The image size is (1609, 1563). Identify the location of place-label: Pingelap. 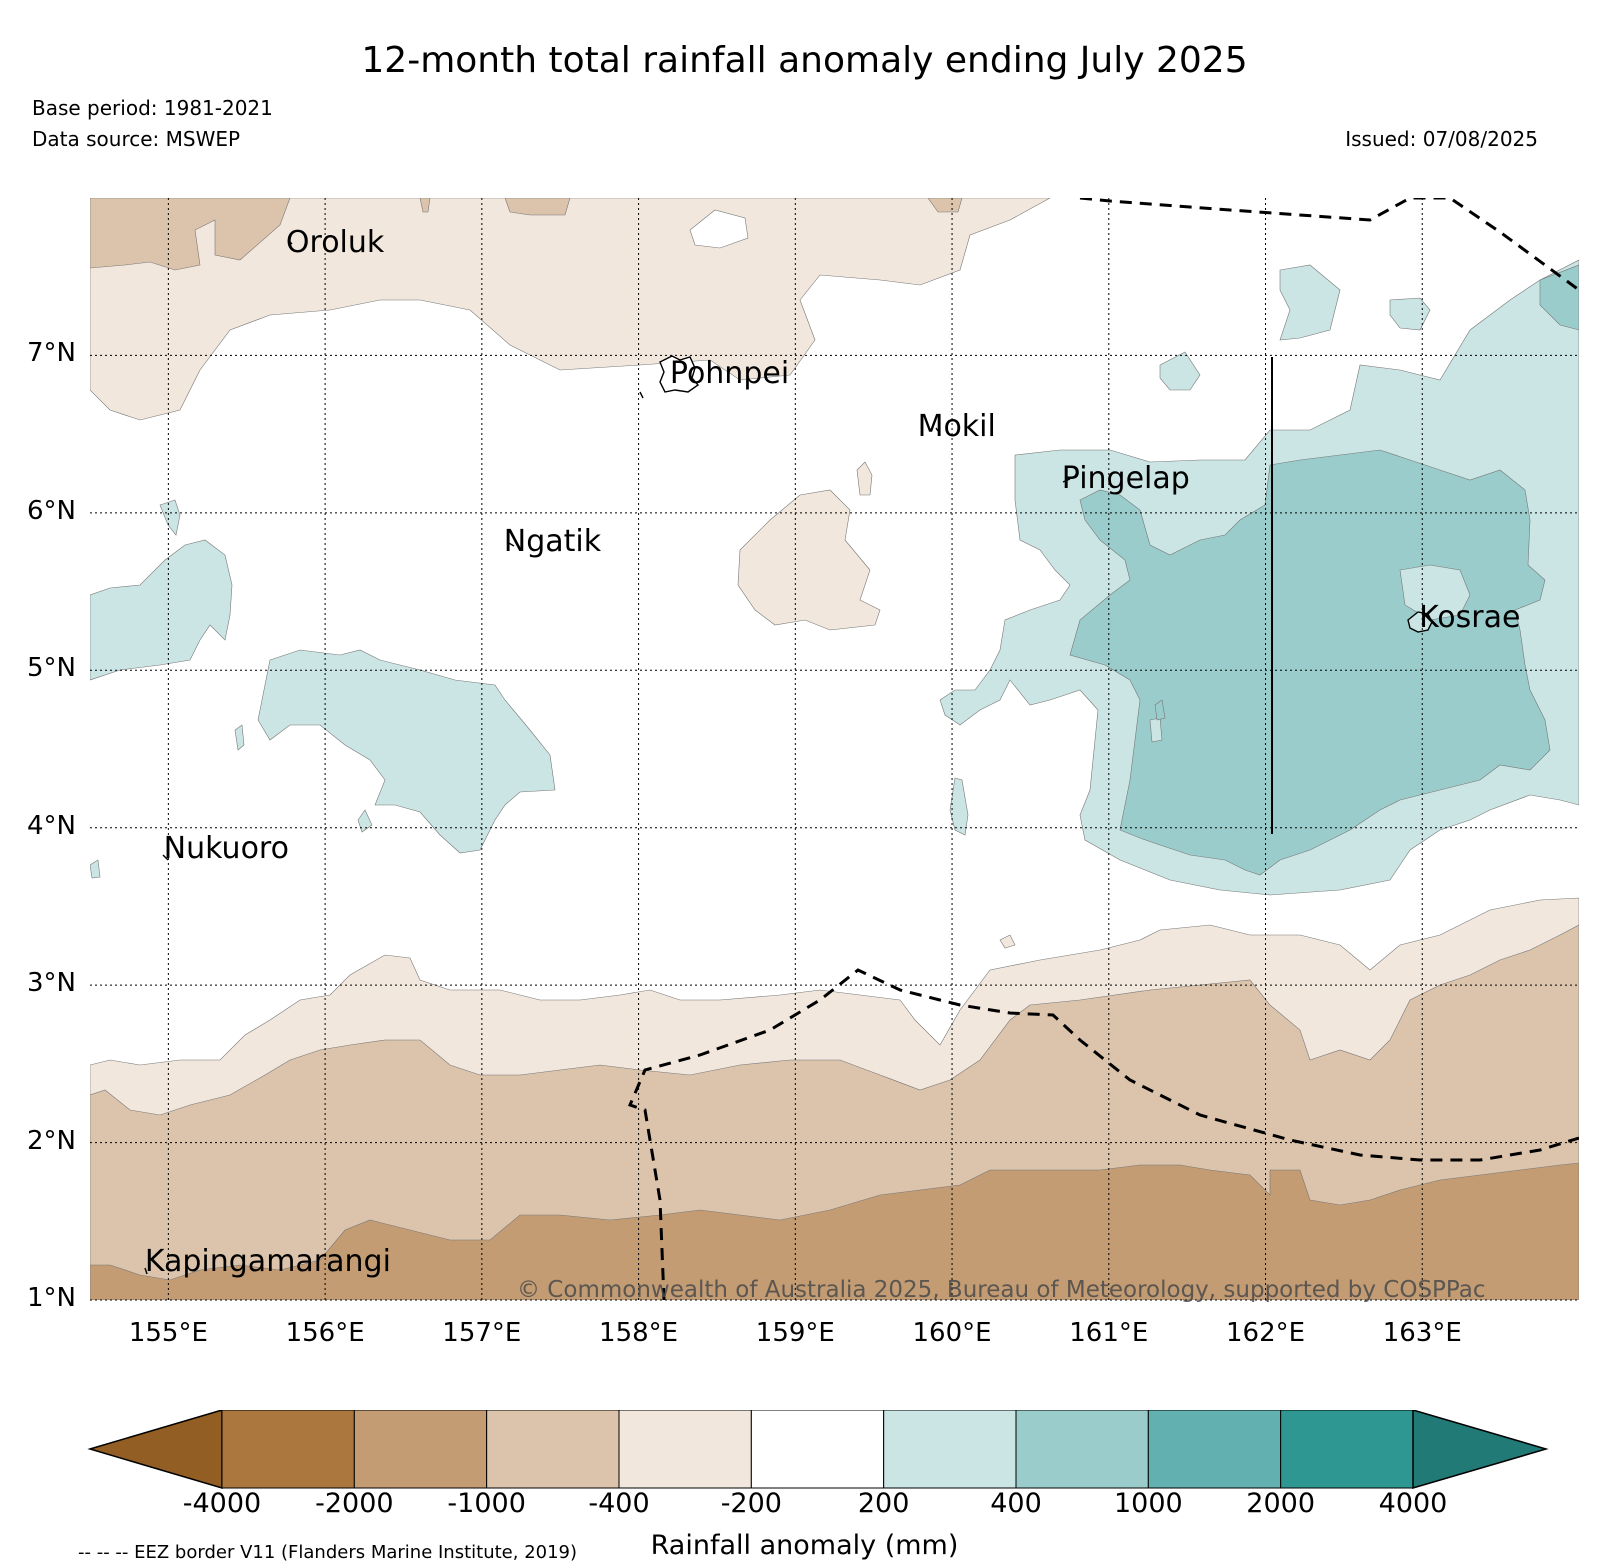
(1125, 479).